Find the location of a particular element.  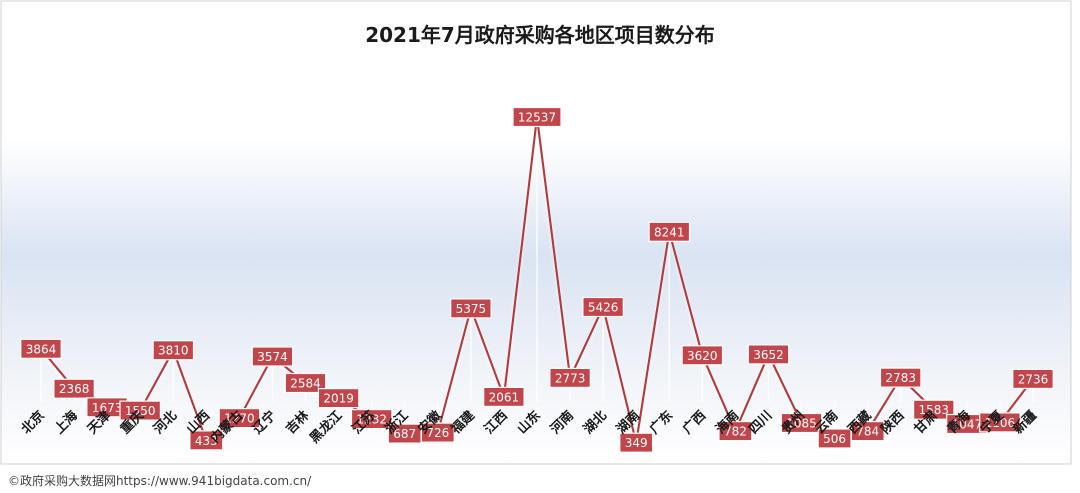

data-label-text: 1232 is located at coordinates (371, 420).